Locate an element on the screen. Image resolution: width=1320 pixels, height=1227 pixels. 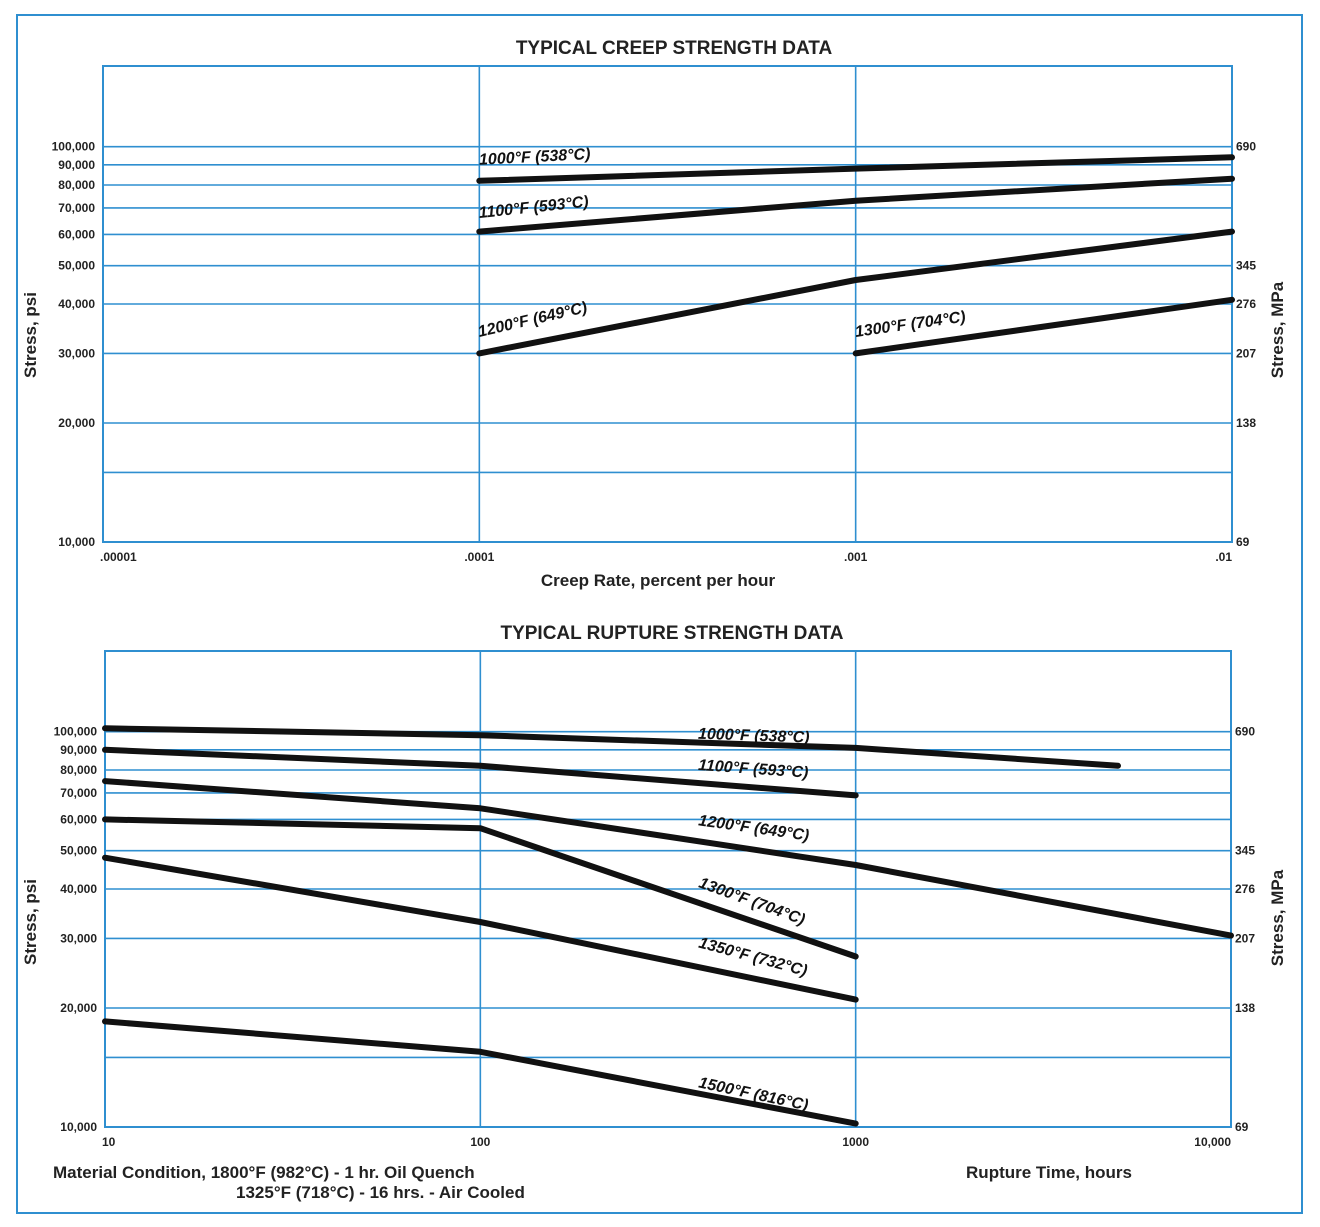
rupture-y-tick-label: 100,000 is located at coordinates (76, 732).